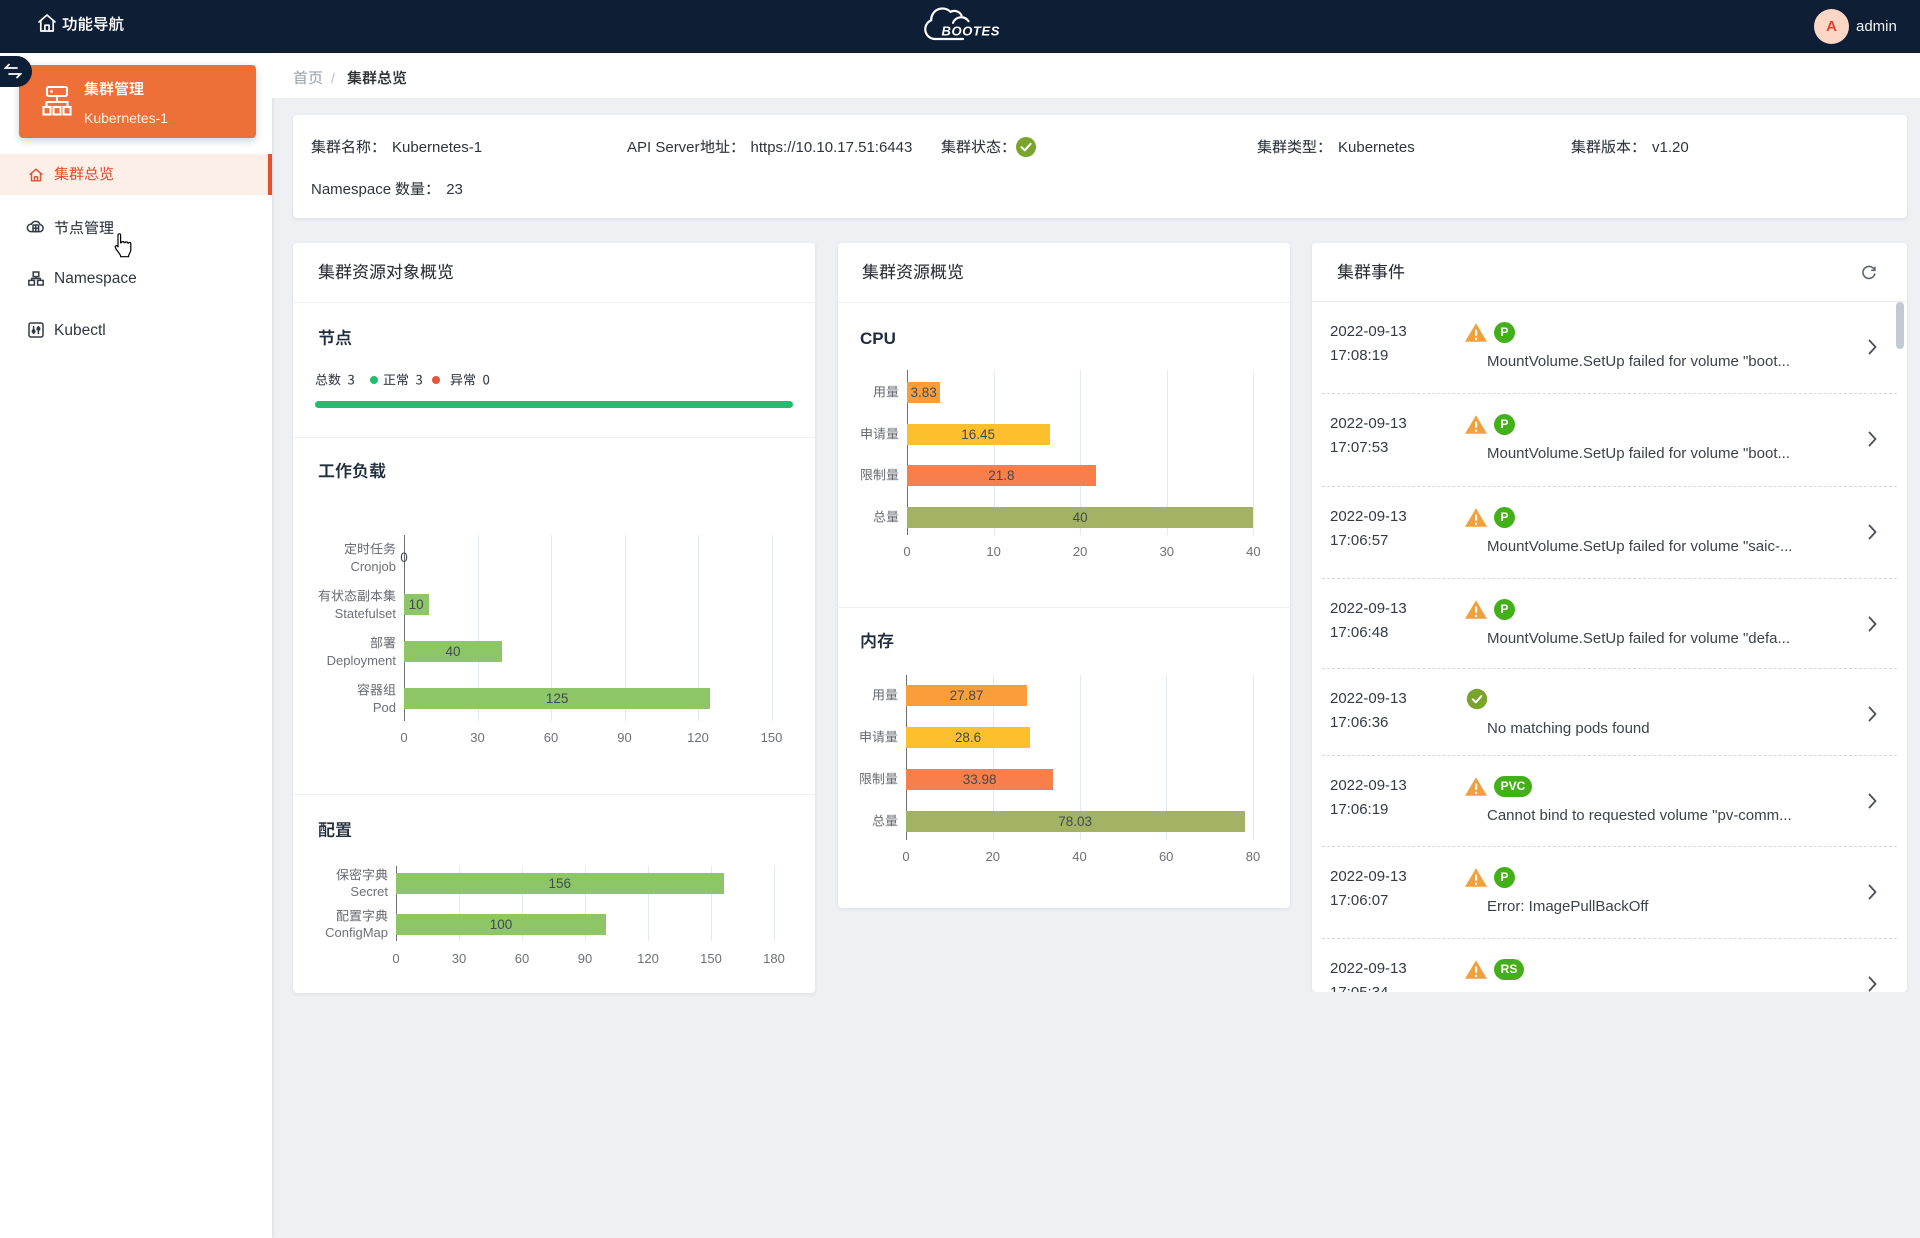  Describe the element at coordinates (971, 31) in the screenshot. I see `svg-text: BOOTES` at that location.